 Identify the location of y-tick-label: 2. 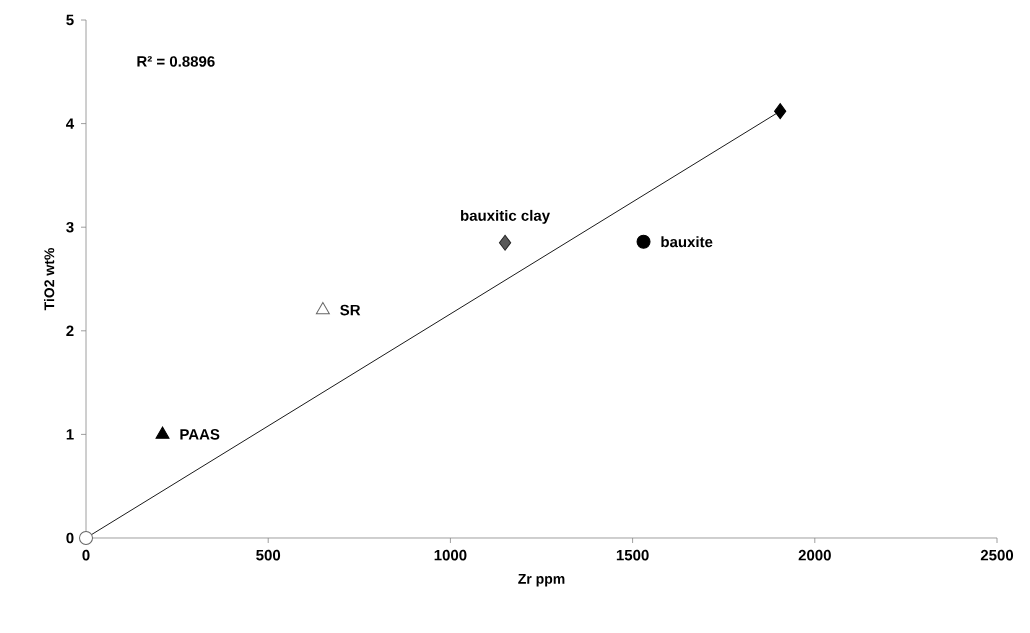
(70, 331).